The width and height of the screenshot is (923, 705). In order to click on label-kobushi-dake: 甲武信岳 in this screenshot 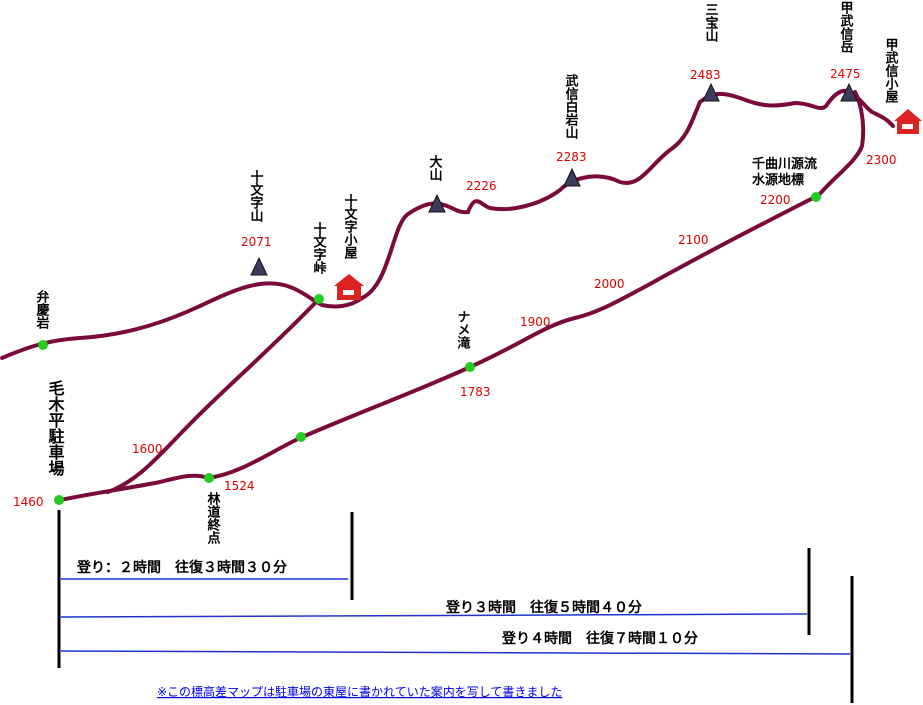, I will do `click(846, 27)`.